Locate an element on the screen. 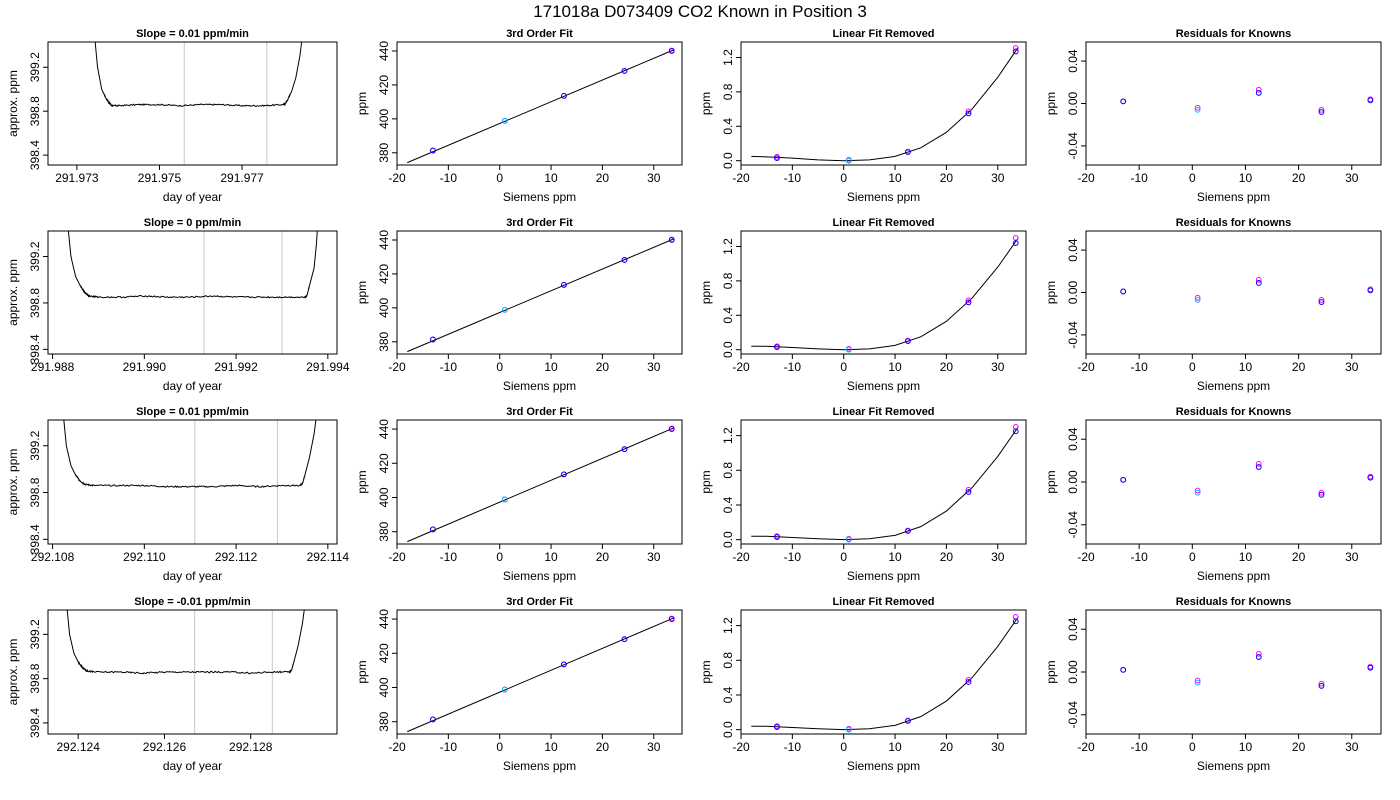 This screenshot has width=1400, height=800. panel-title: 3rd Order Fit is located at coordinates (539, 223).